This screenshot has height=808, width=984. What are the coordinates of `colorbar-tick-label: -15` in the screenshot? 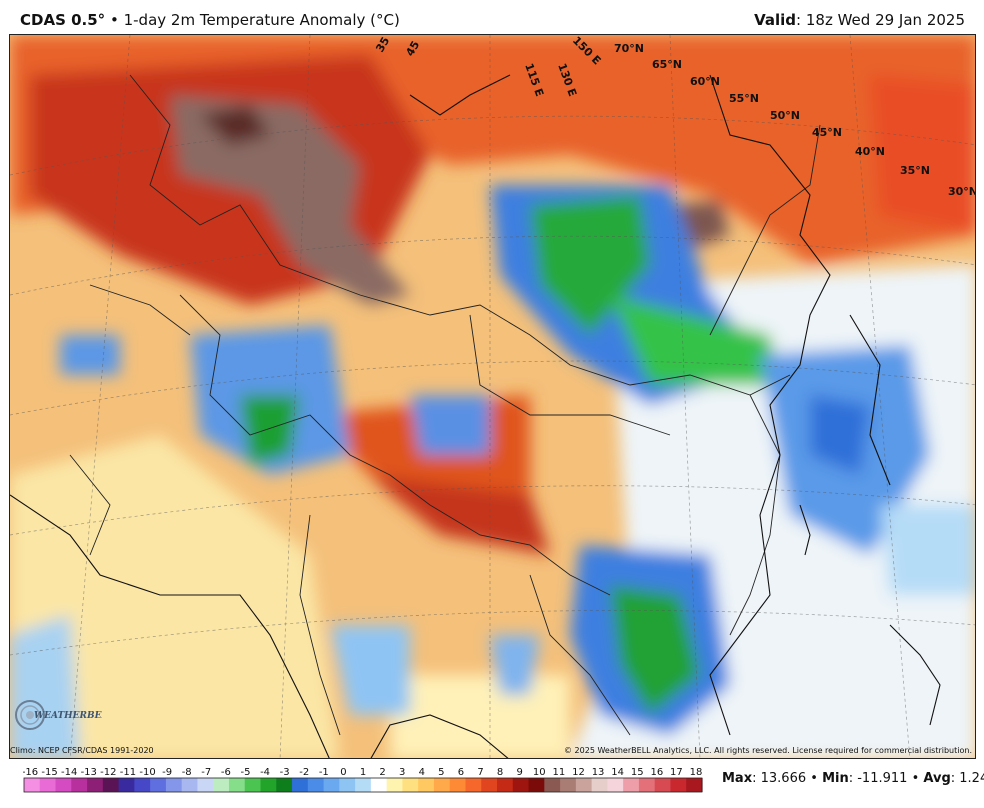 It's located at (49, 772).